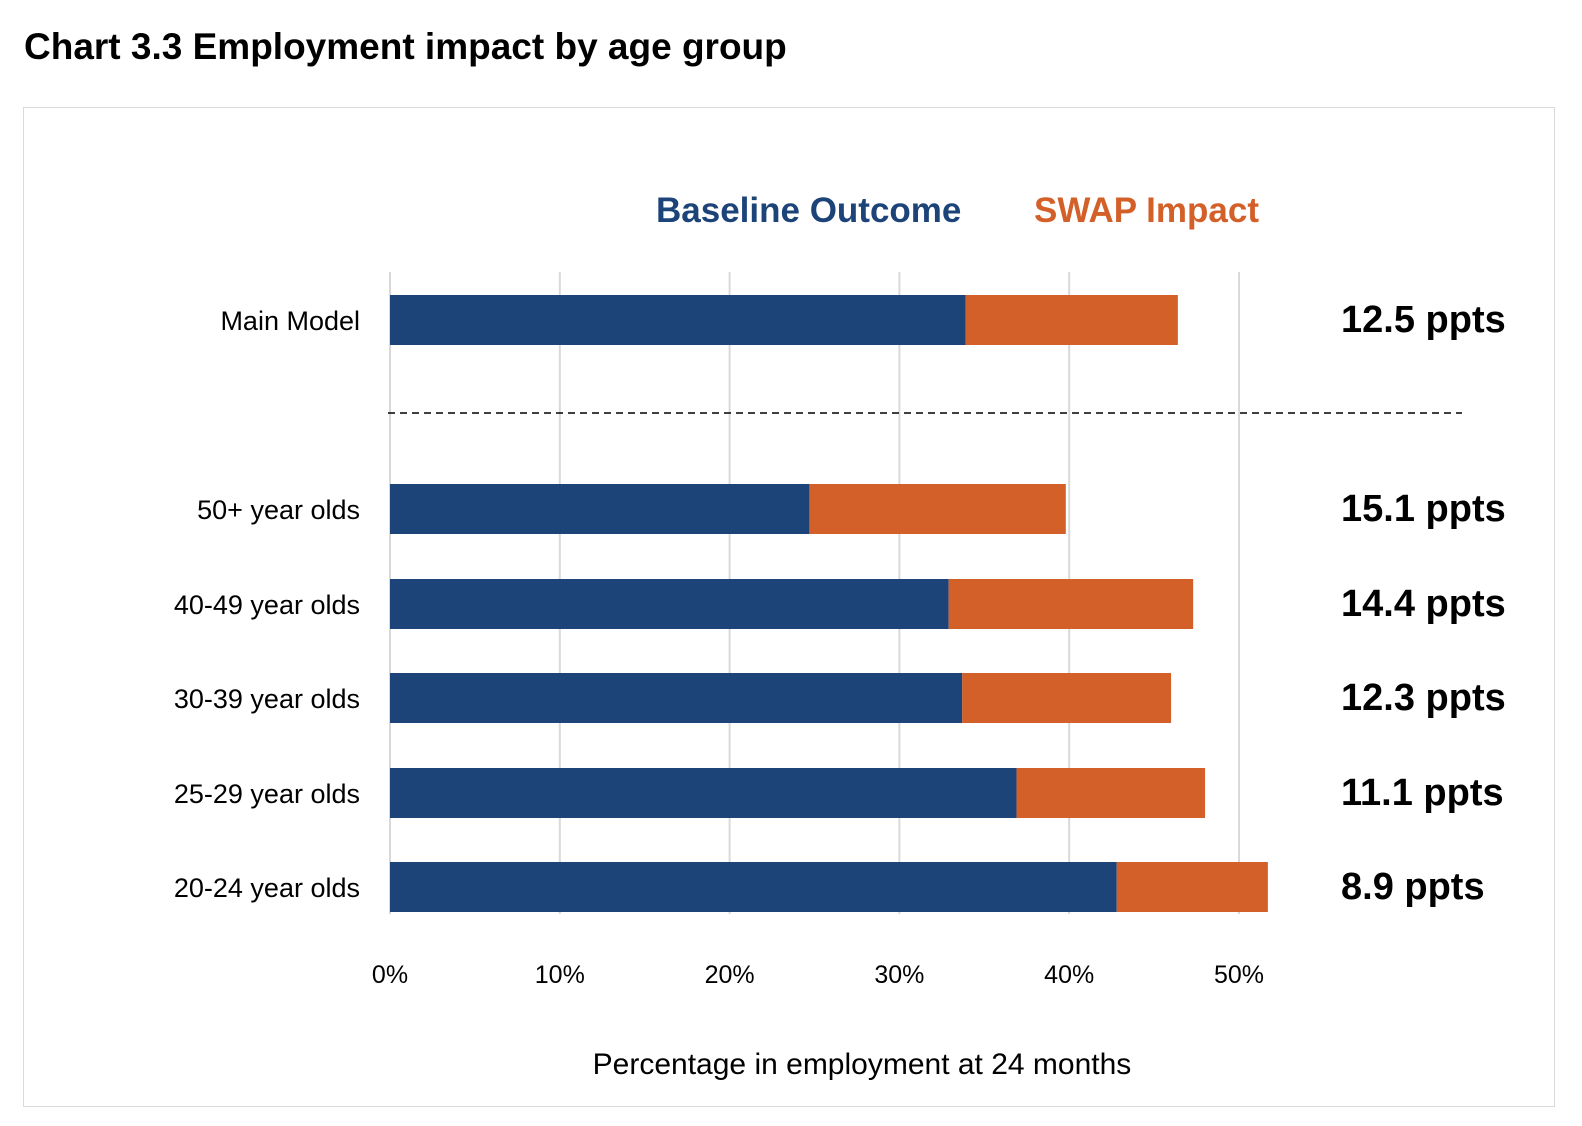  I want to click on bar-swap-impact-30-39-year-olds, so click(1067, 698).